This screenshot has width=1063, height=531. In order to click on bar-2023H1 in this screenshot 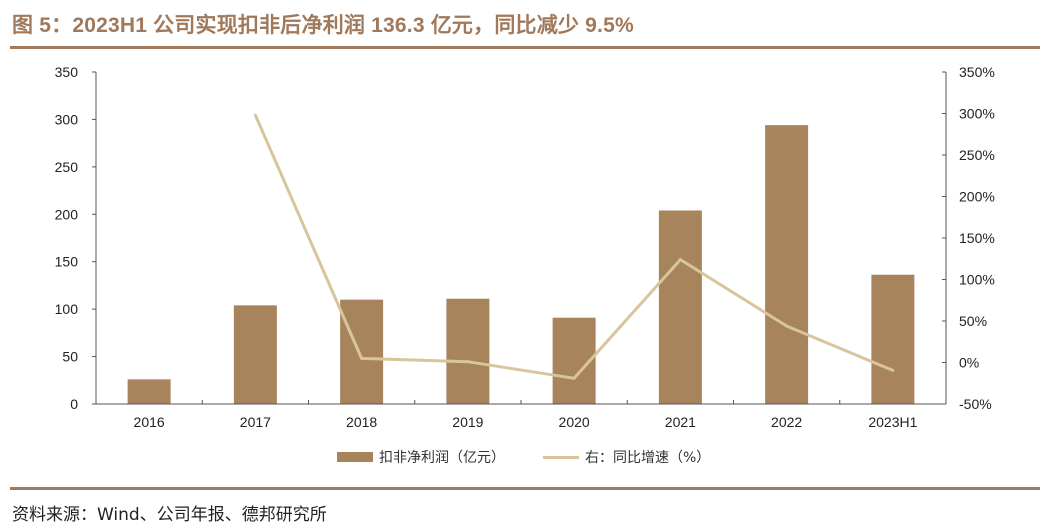, I will do `click(893, 339)`.